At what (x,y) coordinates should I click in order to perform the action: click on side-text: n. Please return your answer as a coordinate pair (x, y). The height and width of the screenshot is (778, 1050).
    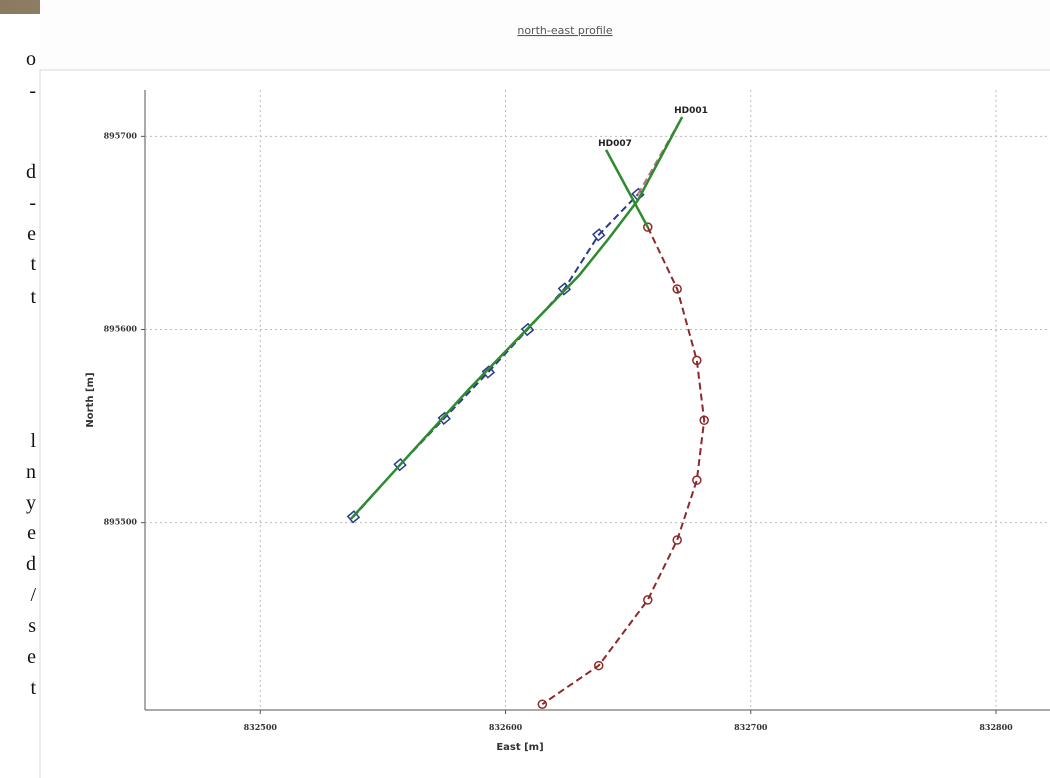
    Looking at the image, I should click on (31, 472).